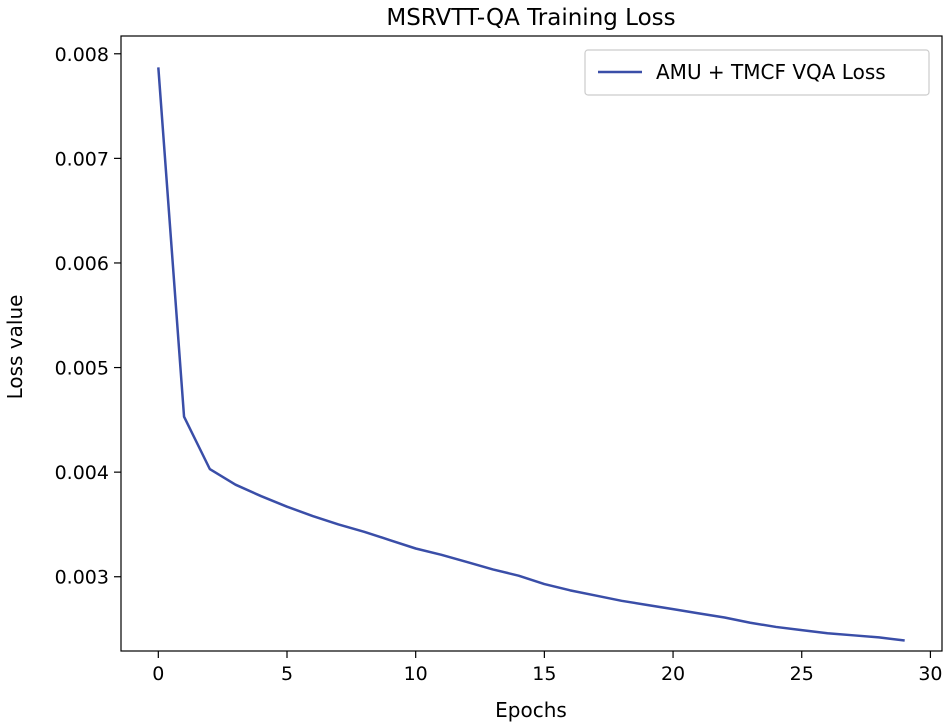 This screenshot has width=950, height=727. I want to click on x-tick-label: 30, so click(930, 674).